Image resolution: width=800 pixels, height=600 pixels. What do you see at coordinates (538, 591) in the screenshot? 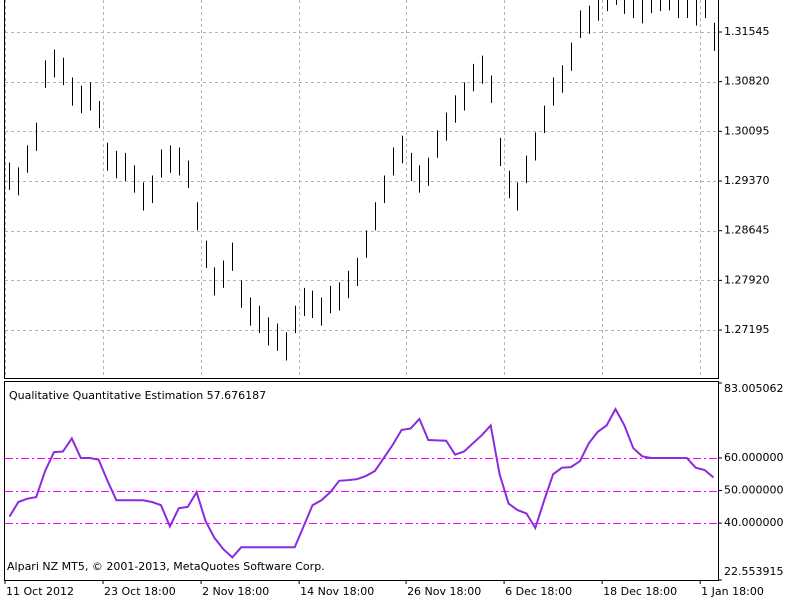
I see `x-tick-label: 6 Dec 18:00` at bounding box center [538, 591].